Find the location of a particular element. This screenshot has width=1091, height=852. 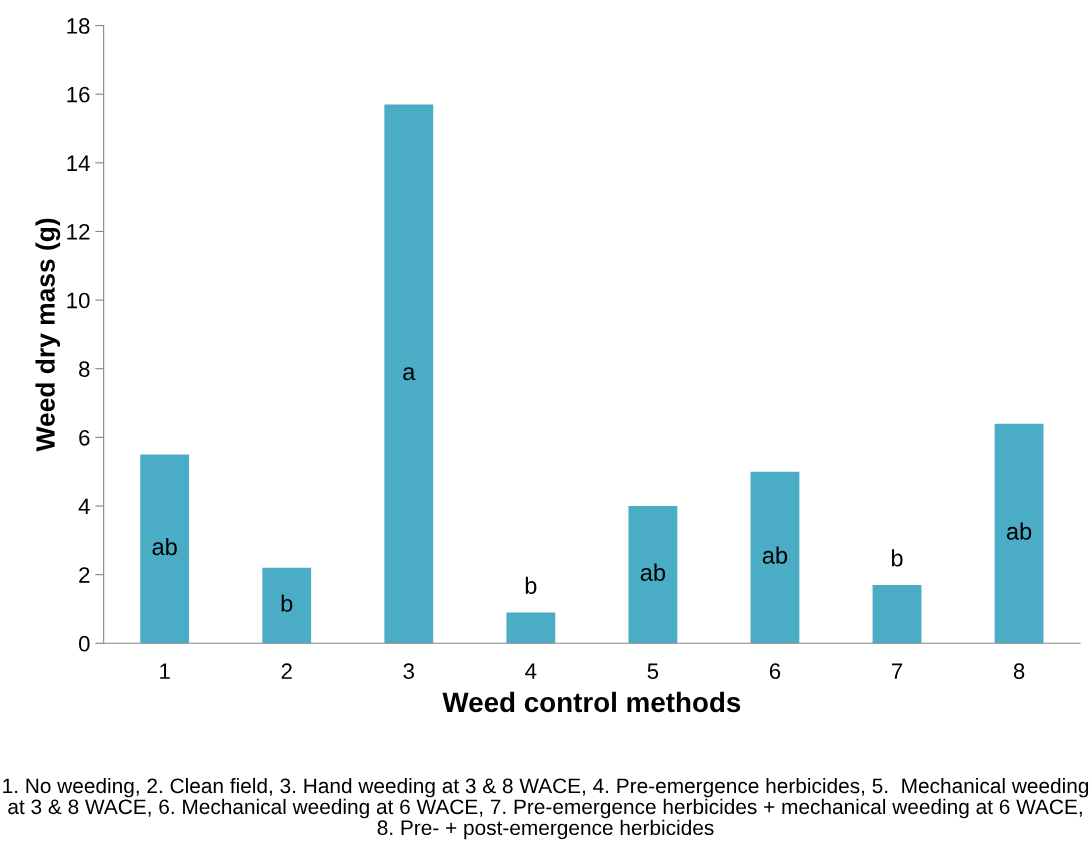

x-tick-label: 8 is located at coordinates (1019, 671).